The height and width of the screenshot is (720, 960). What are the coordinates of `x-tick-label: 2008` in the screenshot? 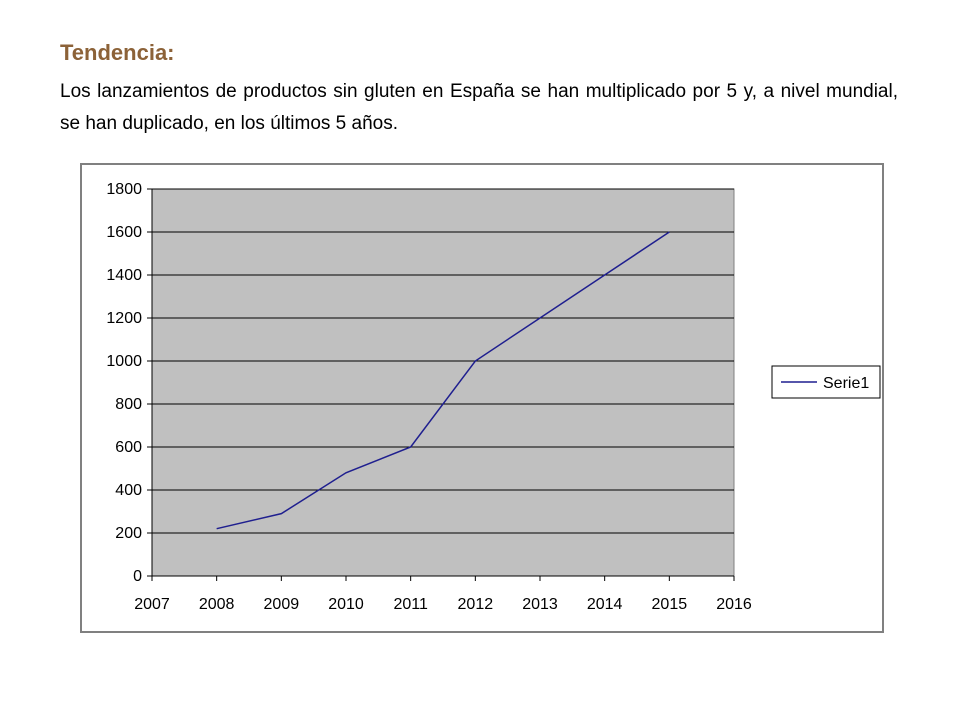 It's located at (217, 604).